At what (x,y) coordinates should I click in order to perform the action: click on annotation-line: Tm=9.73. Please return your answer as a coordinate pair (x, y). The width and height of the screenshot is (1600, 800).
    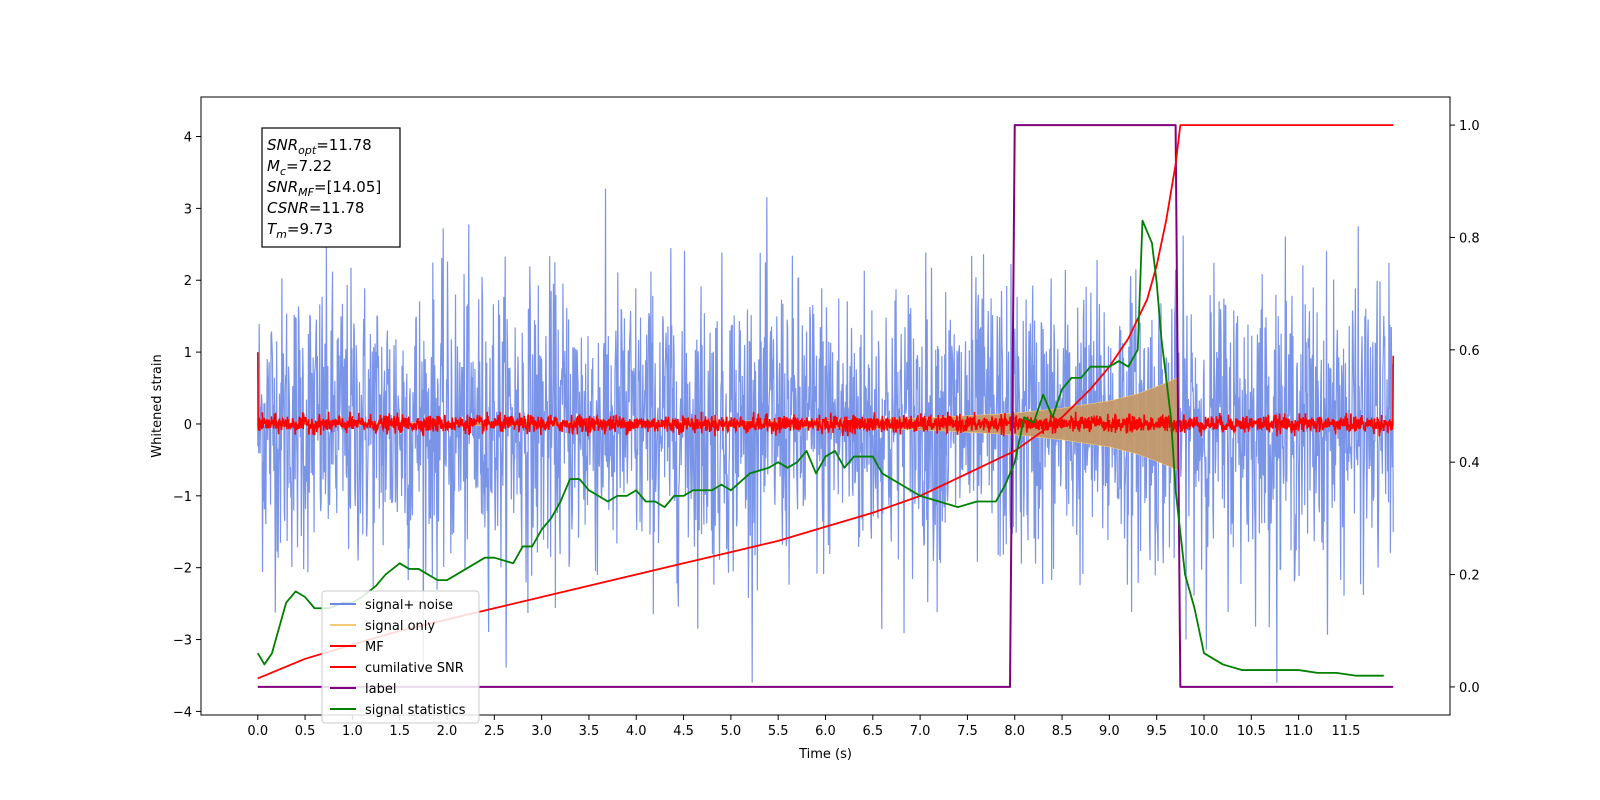
    Looking at the image, I should click on (300, 230).